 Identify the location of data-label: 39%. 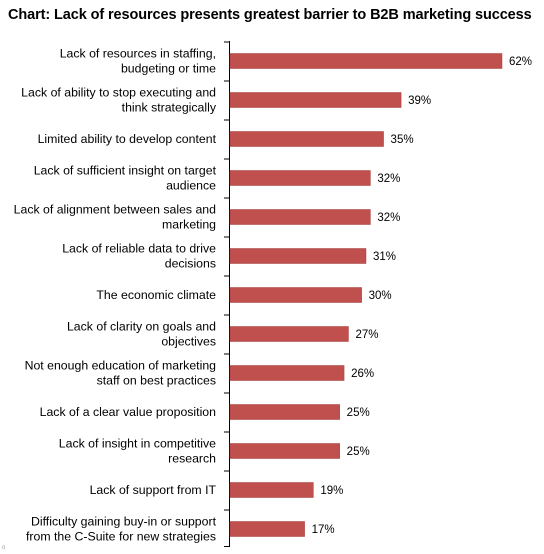
(419, 101).